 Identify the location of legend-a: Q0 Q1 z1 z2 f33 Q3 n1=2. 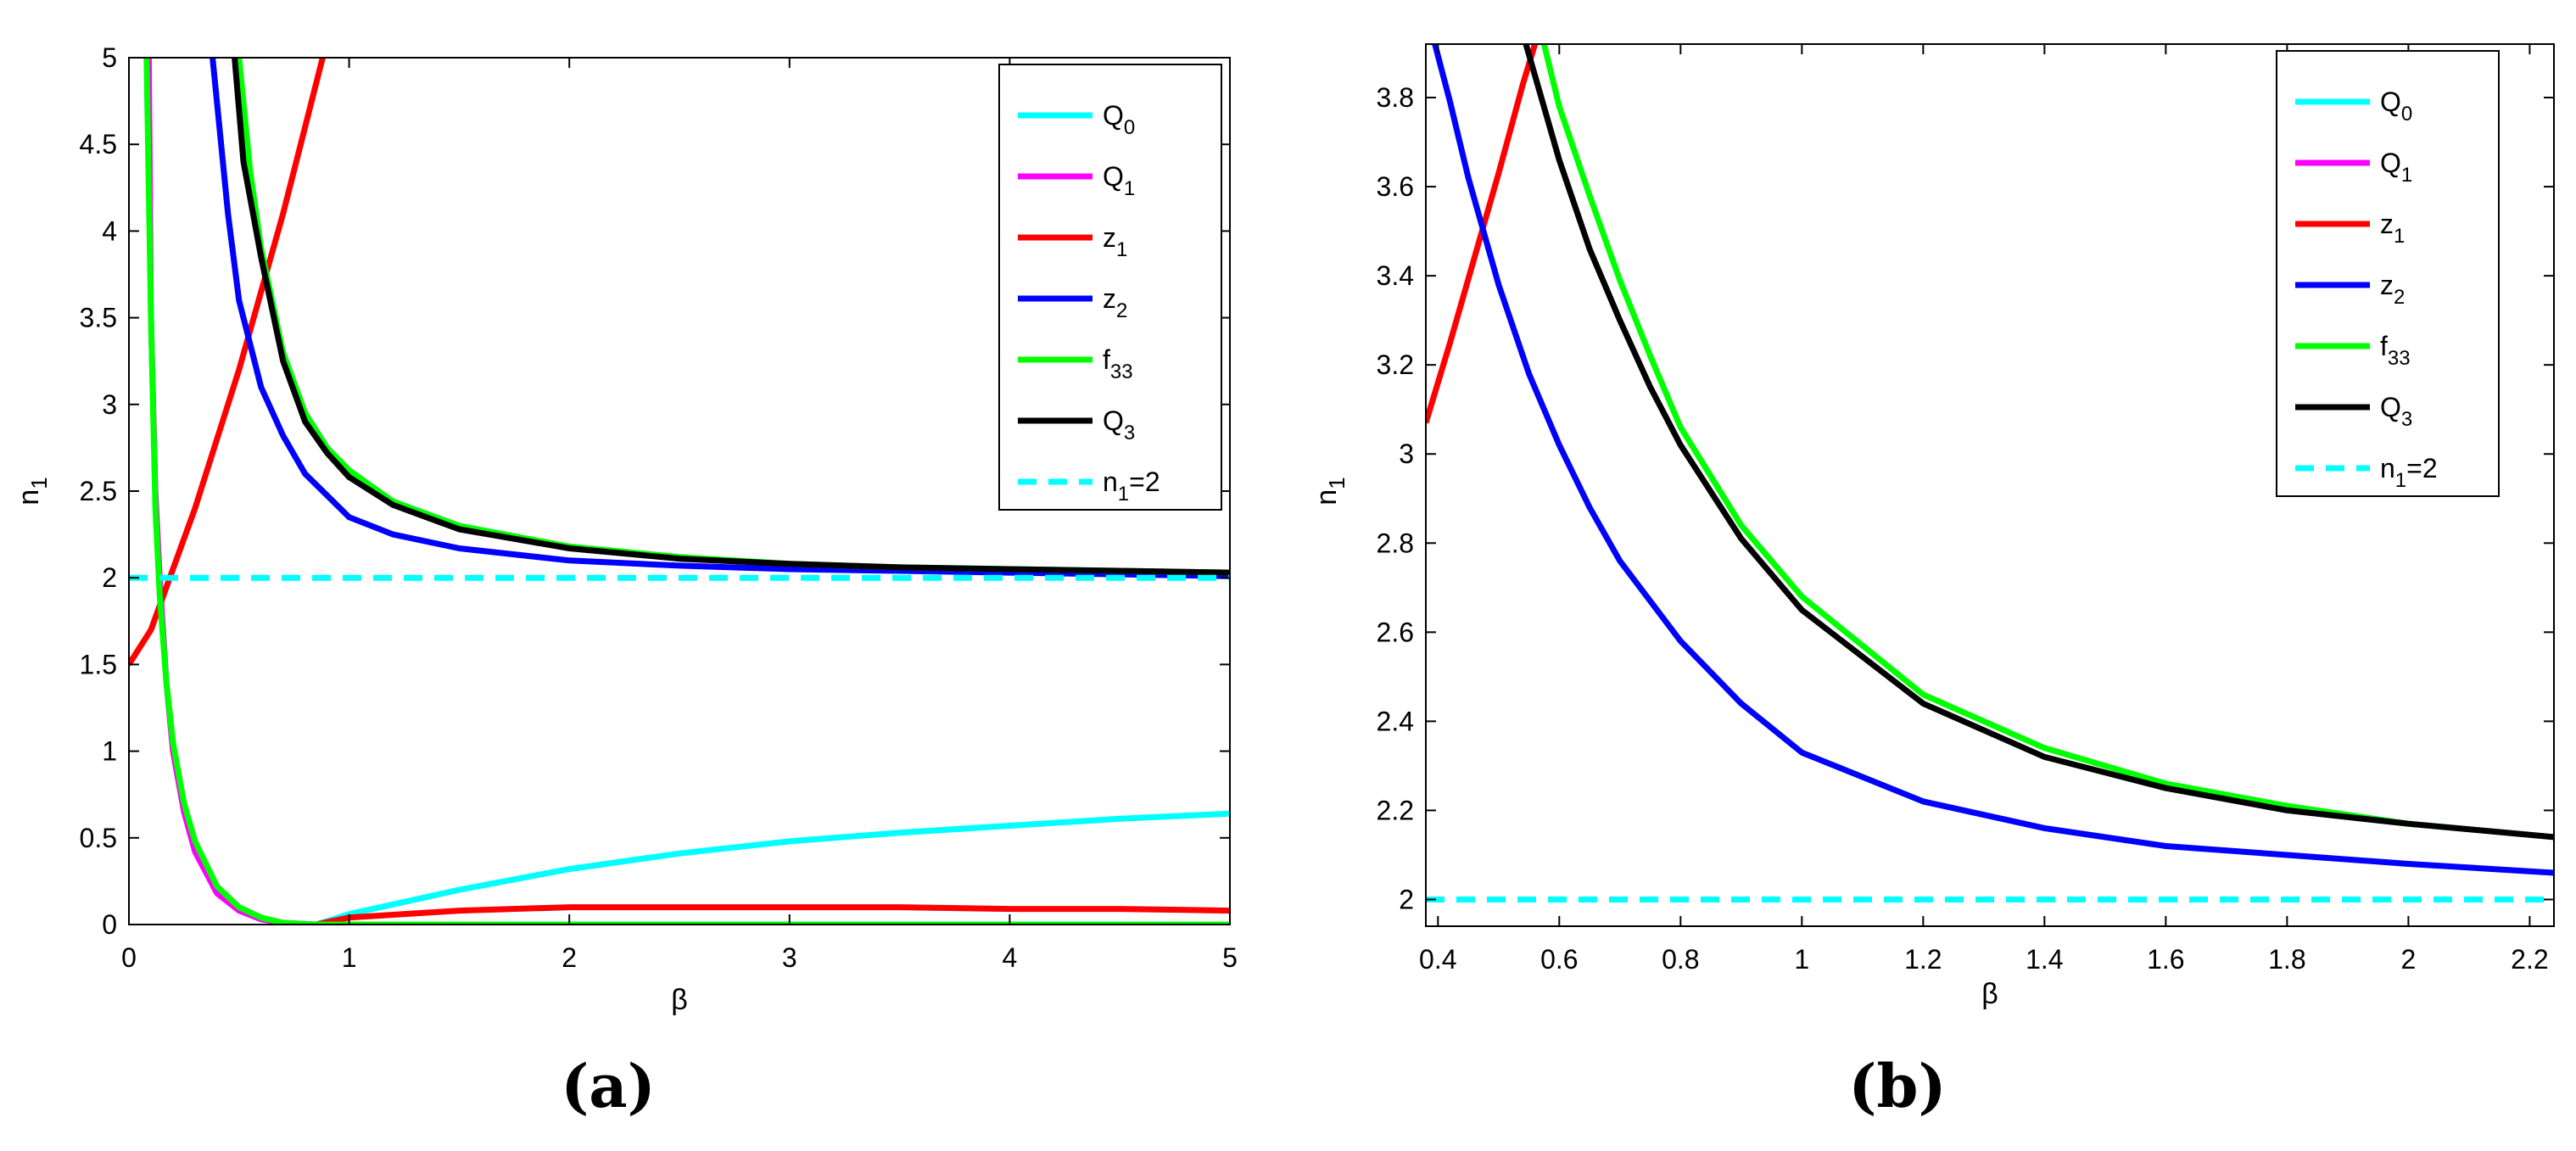
(1110, 287).